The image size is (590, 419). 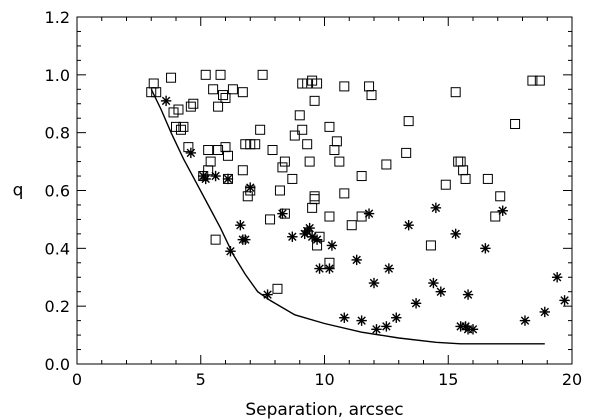 What do you see at coordinates (57, 364) in the screenshot?
I see `y-tick-label: 0.0` at bounding box center [57, 364].